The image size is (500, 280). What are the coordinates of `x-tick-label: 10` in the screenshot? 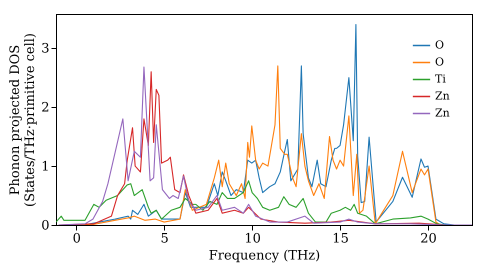 It's located at (252, 239).